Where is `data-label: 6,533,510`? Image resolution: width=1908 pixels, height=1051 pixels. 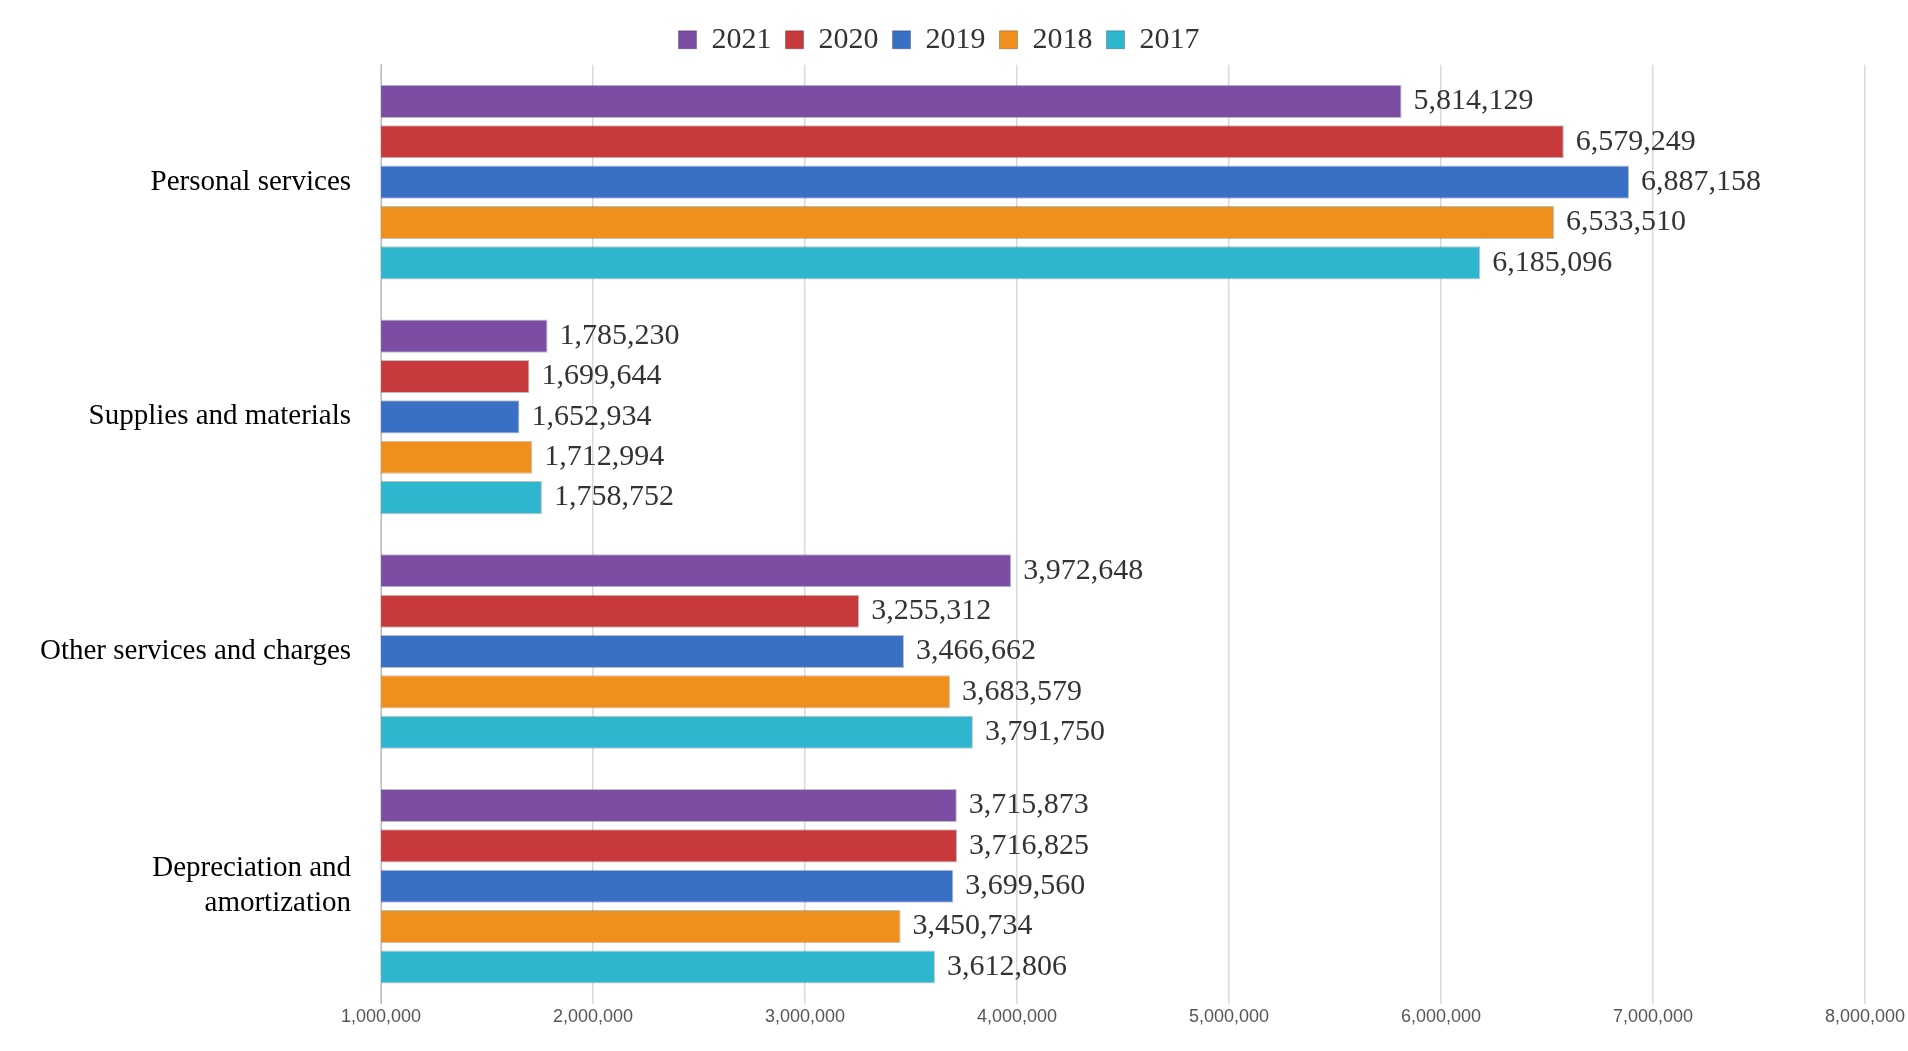 data-label: 6,533,510 is located at coordinates (1626, 220).